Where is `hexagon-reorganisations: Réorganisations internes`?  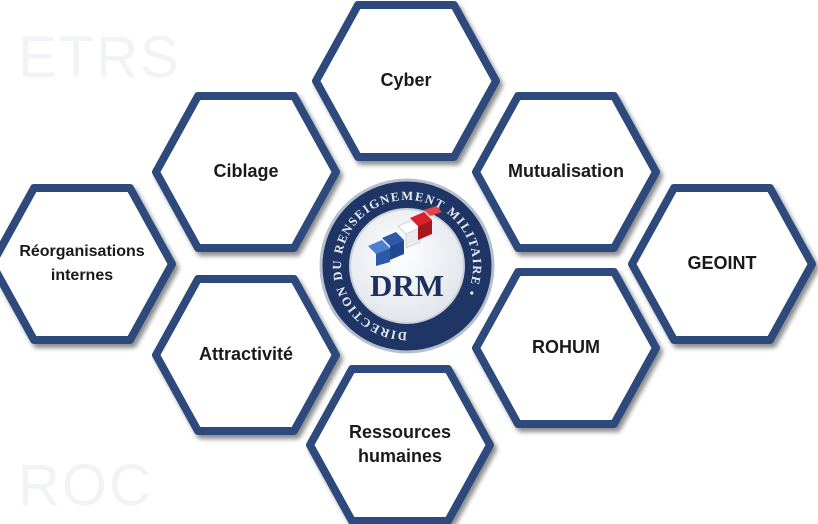 hexagon-reorganisations: Réorganisations internes is located at coordinates (88, 264).